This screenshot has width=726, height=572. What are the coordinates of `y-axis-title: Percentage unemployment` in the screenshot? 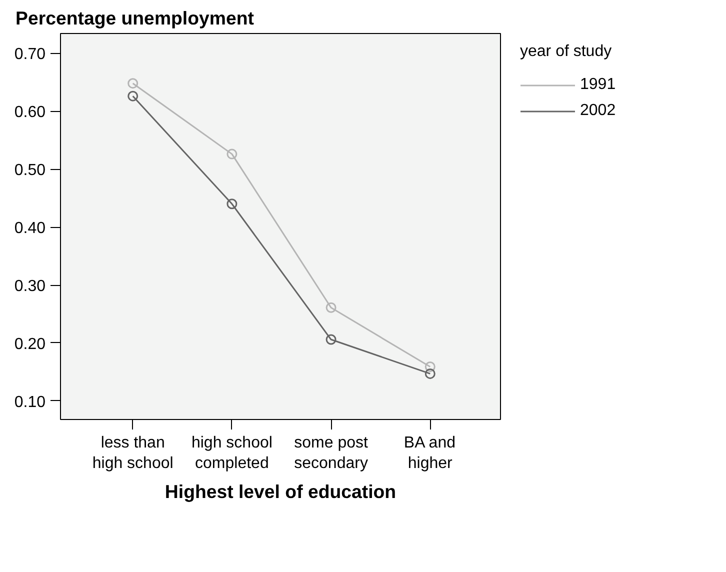 It's located at (135, 18).